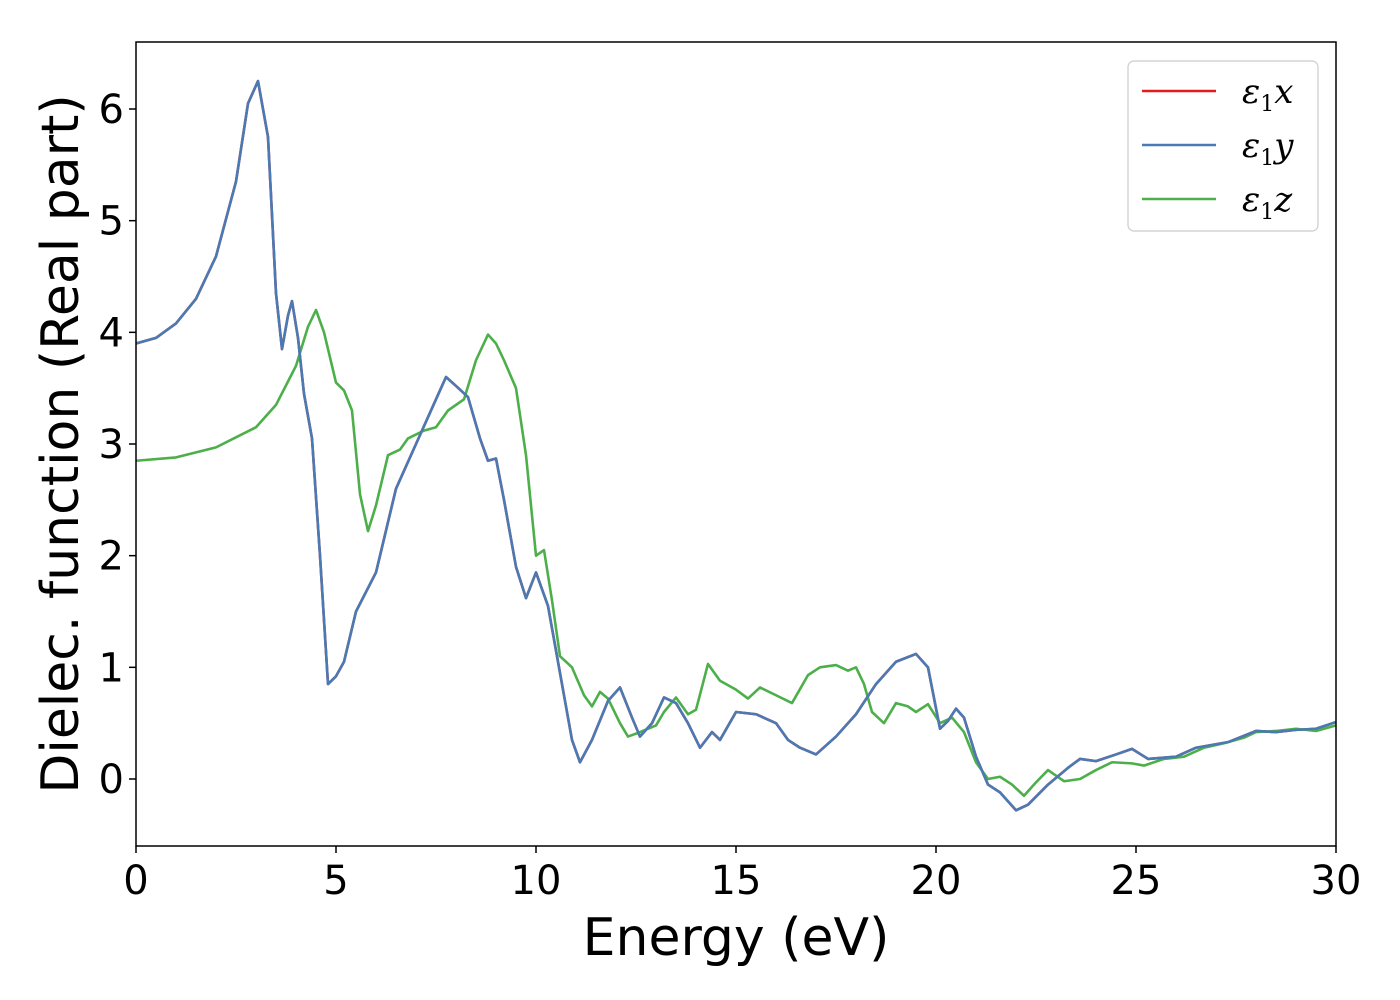  Describe the element at coordinates (61, 443) in the screenshot. I see `y-axis-label: Dielec. function (Real part)` at that location.